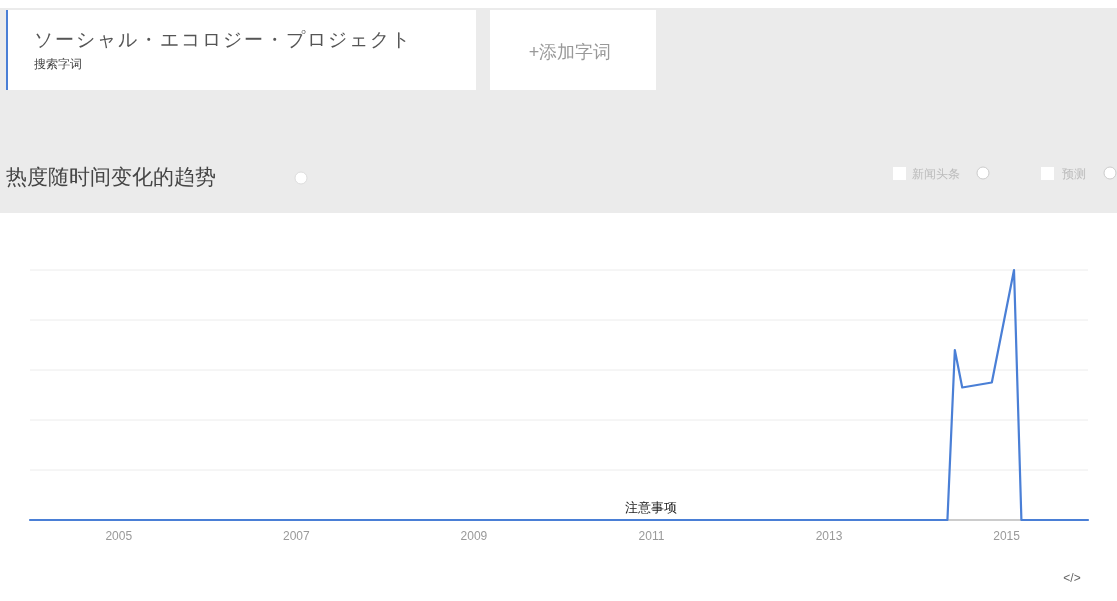 The width and height of the screenshot is (1117, 601). I want to click on text: ソーシャル・エコロジー・プロジェクト, so click(223, 39).